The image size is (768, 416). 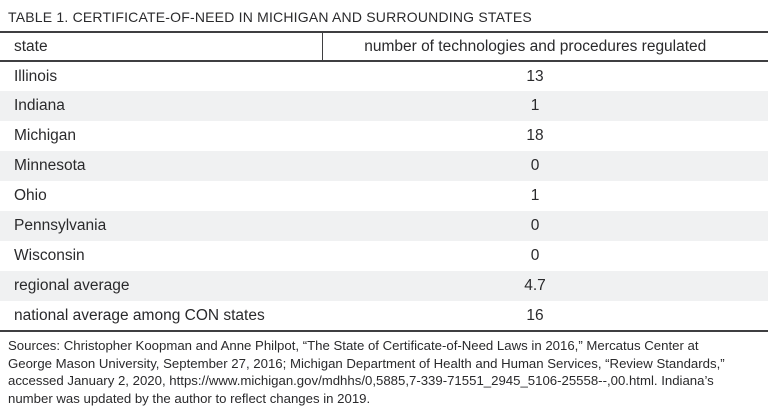 I want to click on table-row: Ohio 1, so click(x=384, y=196).